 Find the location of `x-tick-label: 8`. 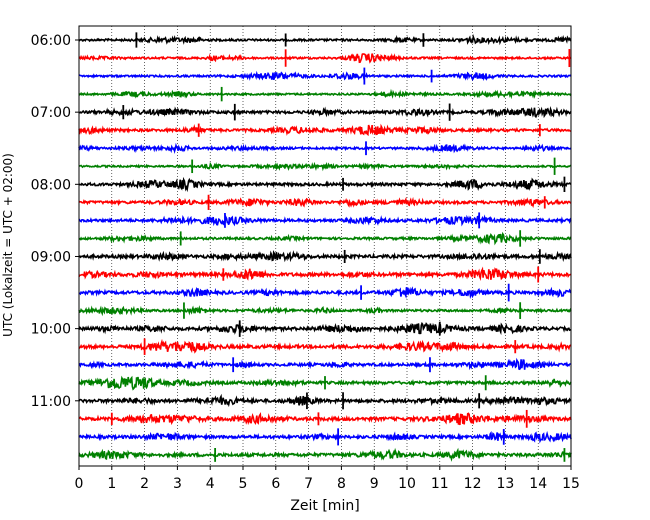

x-tick-label: 8 is located at coordinates (341, 484).